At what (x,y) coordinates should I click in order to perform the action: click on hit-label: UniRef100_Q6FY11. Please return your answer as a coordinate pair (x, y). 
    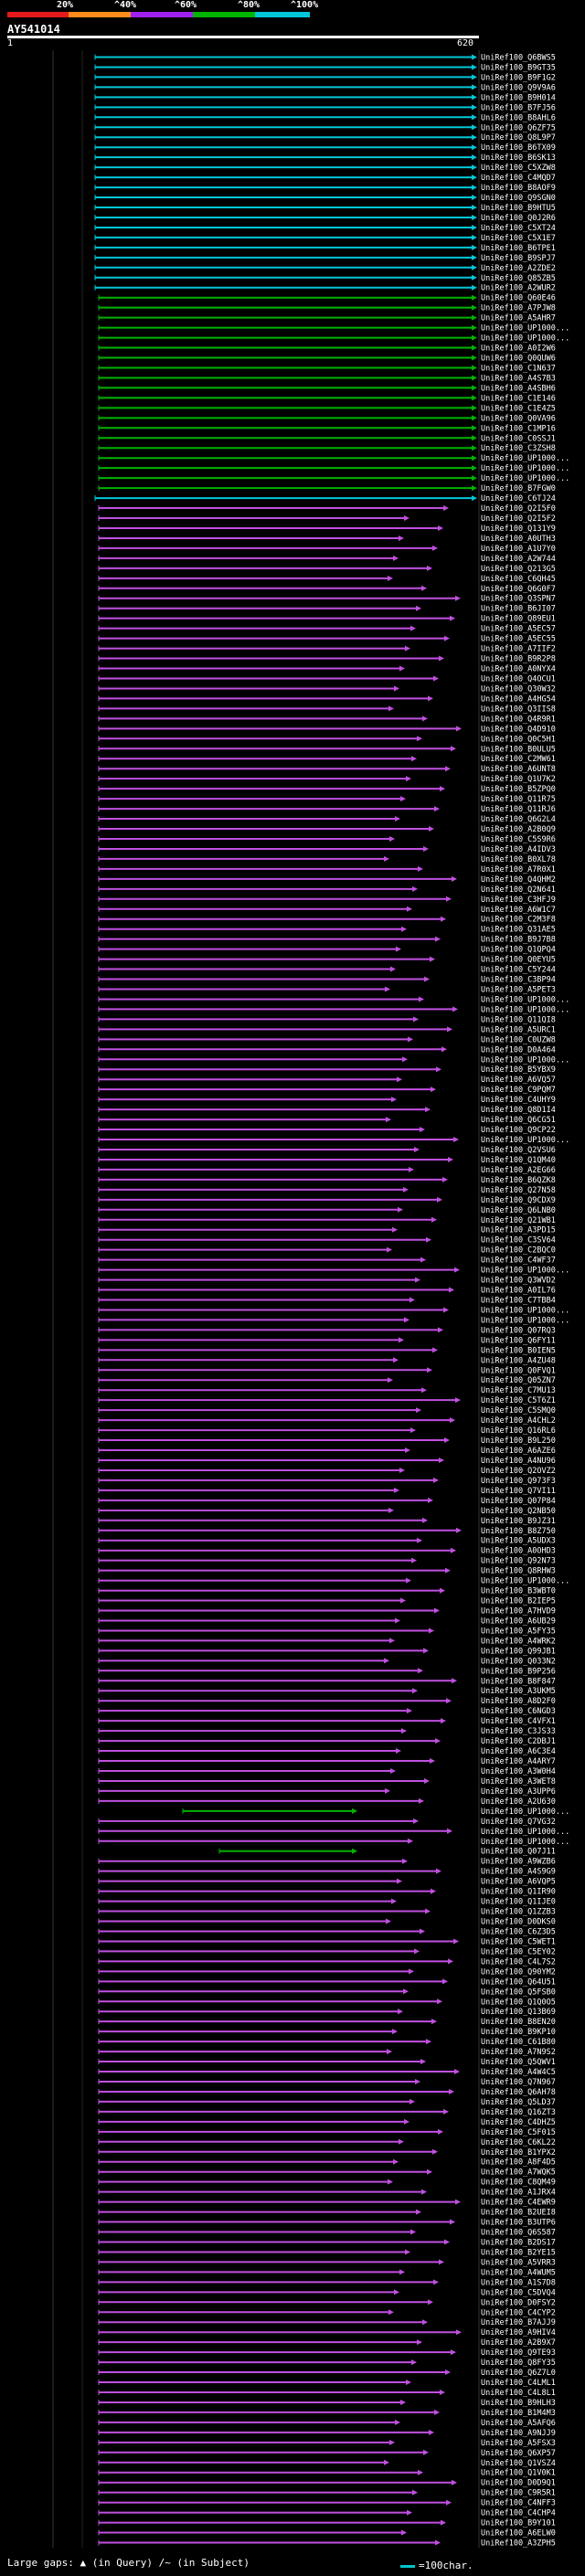
    Looking at the image, I should click on (518, 1340).